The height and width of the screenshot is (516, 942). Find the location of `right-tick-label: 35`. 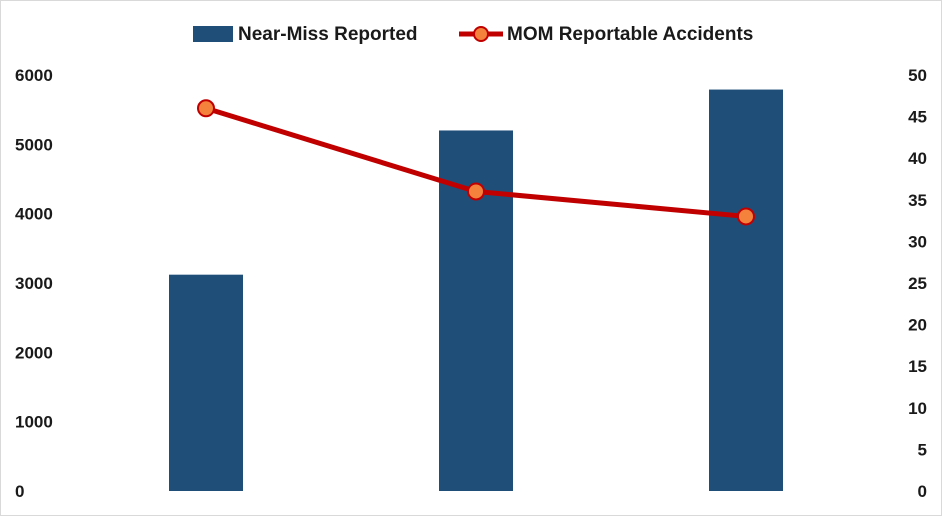

right-tick-label: 35 is located at coordinates (917, 200).